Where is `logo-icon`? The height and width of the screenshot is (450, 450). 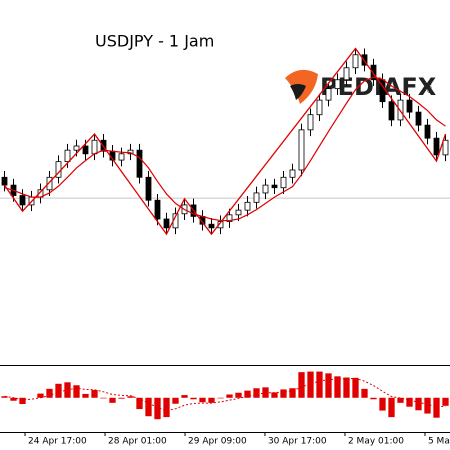 logo-icon is located at coordinates (298, 92).